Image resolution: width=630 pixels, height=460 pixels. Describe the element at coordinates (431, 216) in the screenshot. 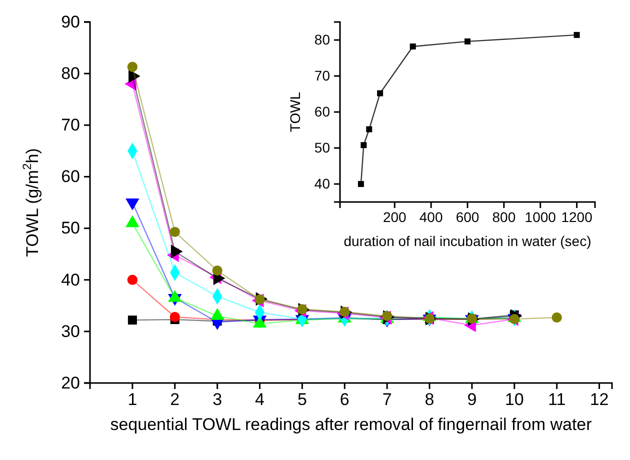

I see `x-tick-label: 400` at that location.